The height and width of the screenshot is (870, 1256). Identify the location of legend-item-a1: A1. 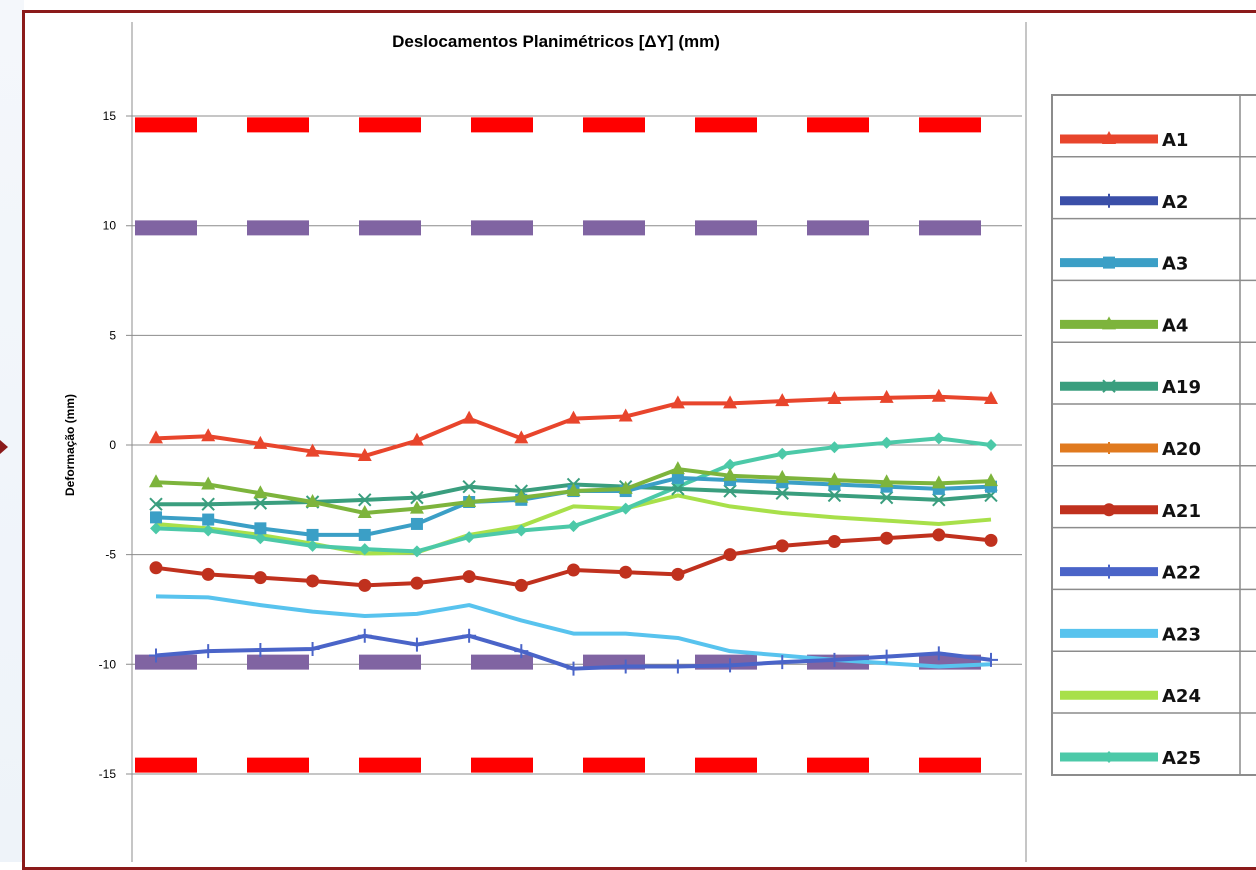
(1124, 140).